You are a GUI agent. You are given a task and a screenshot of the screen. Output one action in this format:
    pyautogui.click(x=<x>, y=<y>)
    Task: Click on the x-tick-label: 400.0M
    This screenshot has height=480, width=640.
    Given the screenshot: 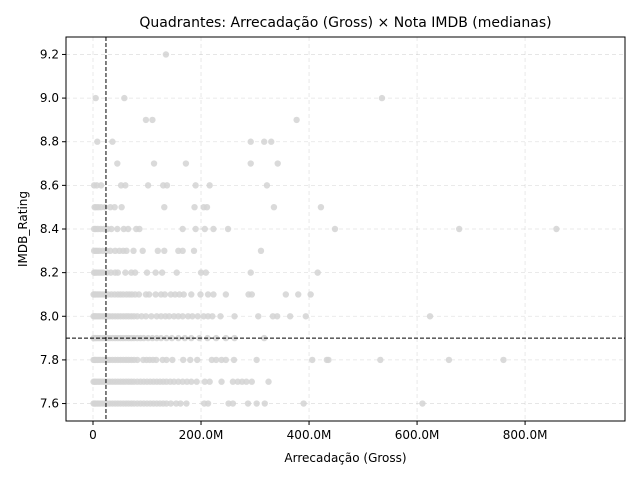 What is the action you would take?
    pyautogui.click(x=309, y=435)
    